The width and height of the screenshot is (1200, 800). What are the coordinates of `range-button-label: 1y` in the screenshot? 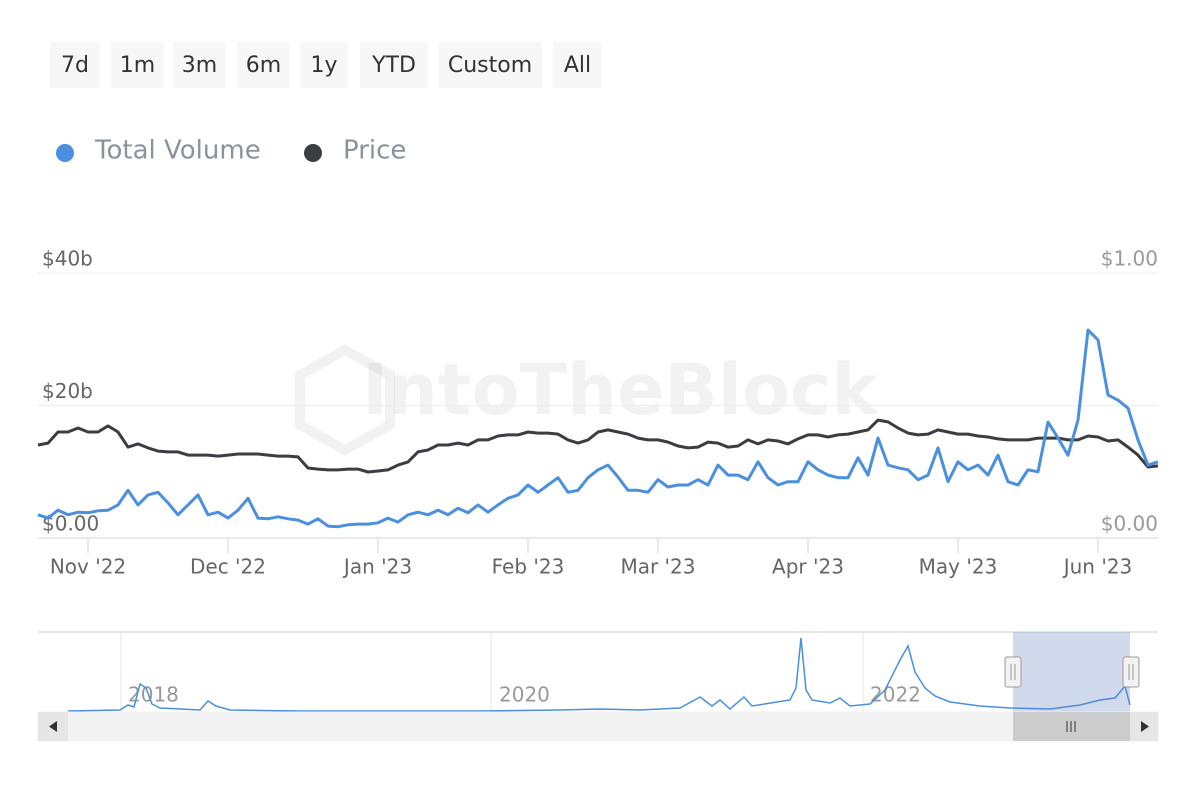 It's located at (323, 65).